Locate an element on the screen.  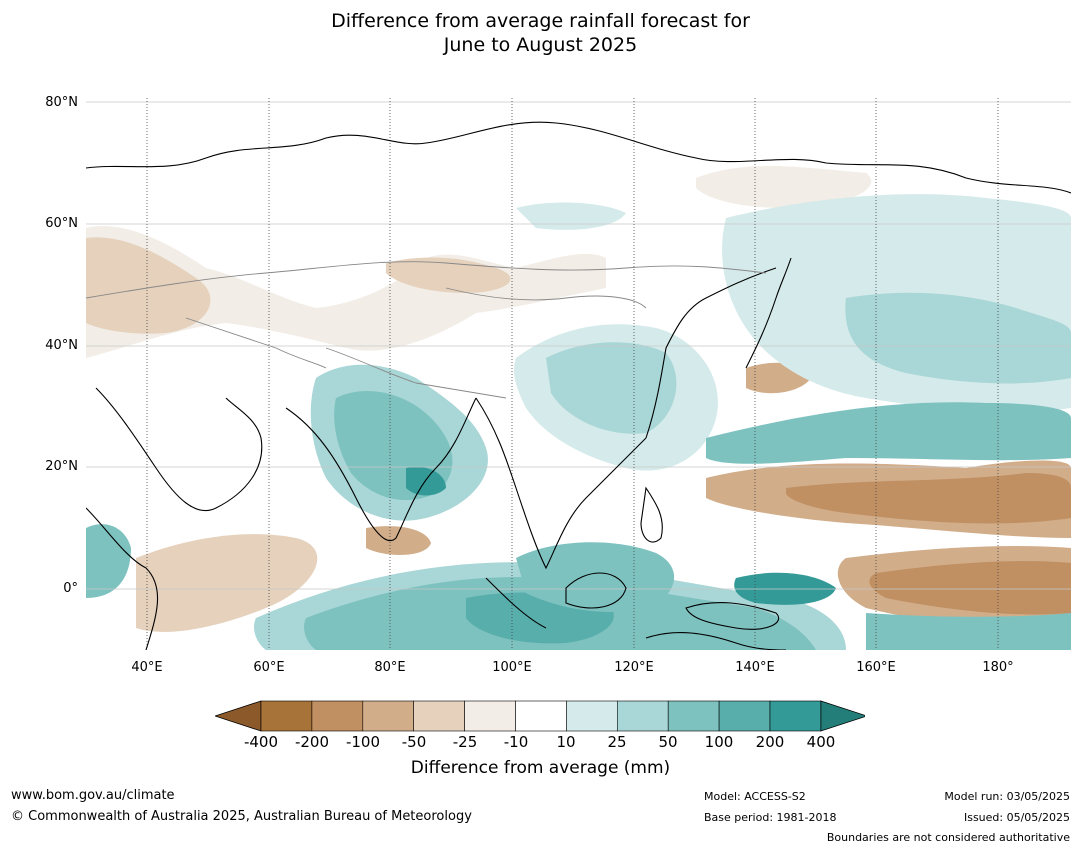
lat-label-60n: 60°N is located at coordinates (61, 223).